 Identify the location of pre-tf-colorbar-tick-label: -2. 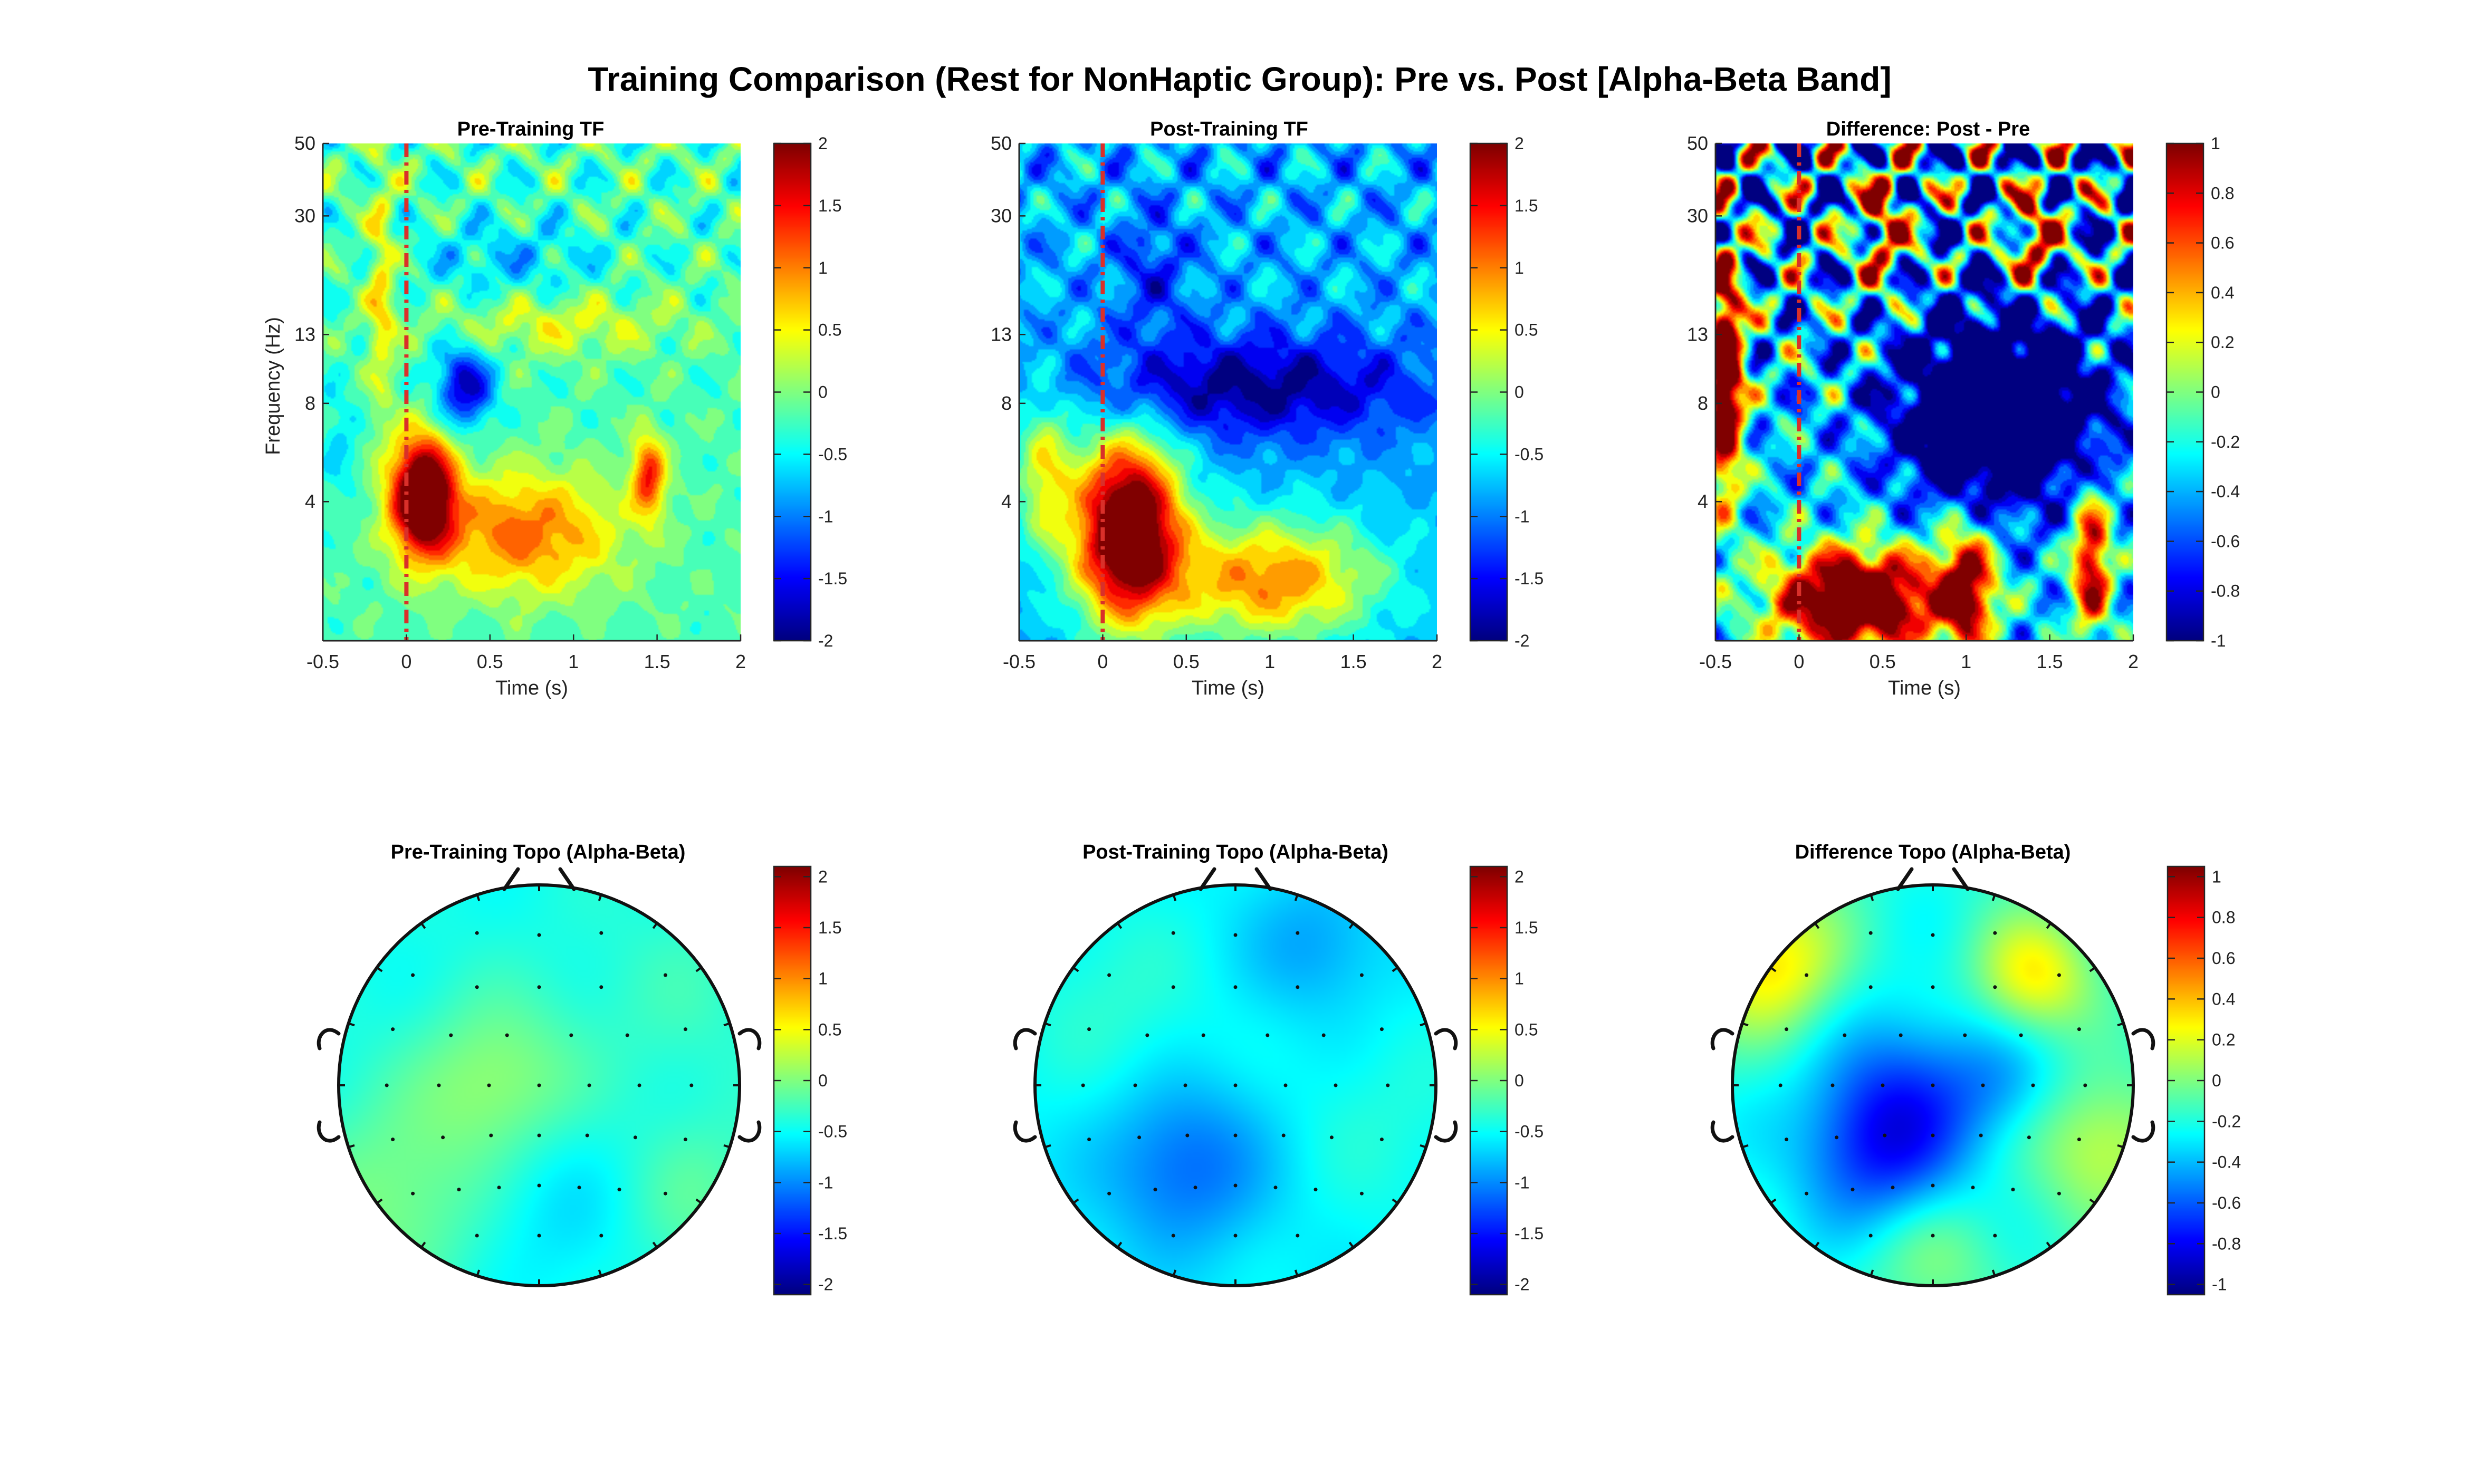
(825, 640).